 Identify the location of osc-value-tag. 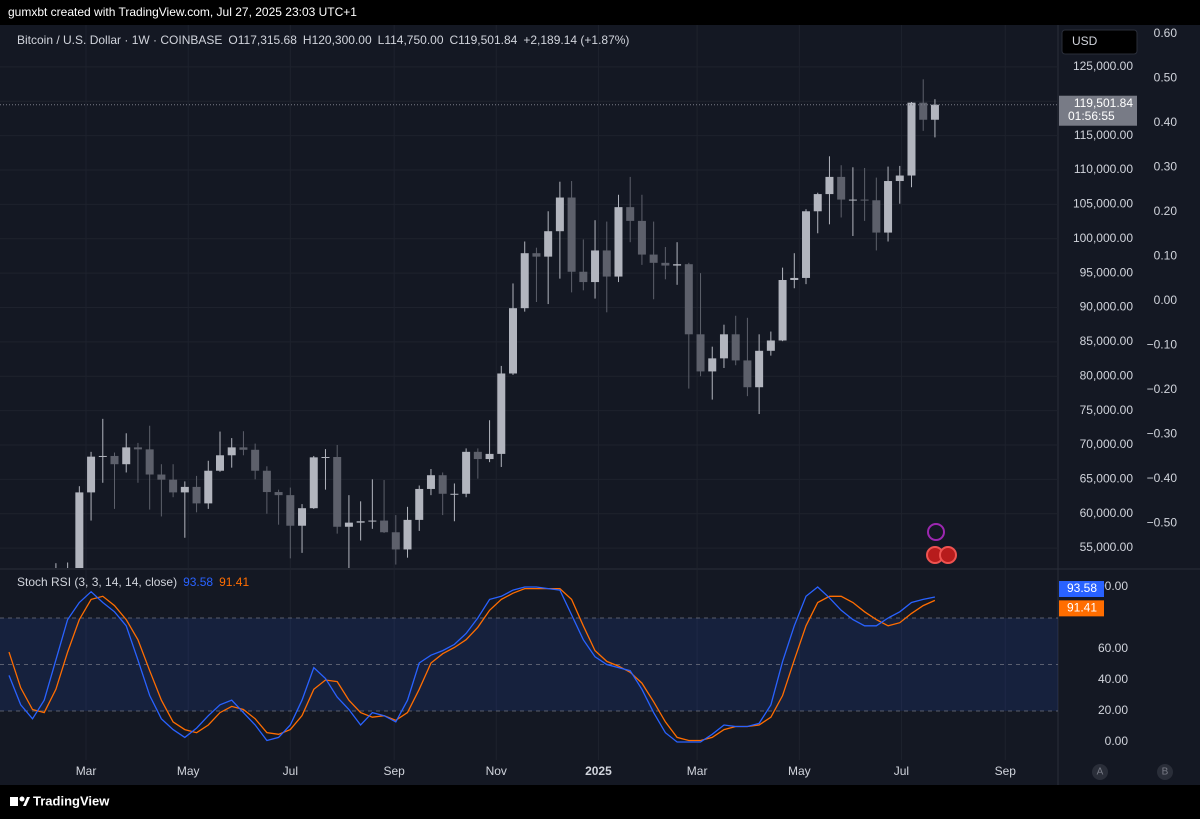
(1081, 608).